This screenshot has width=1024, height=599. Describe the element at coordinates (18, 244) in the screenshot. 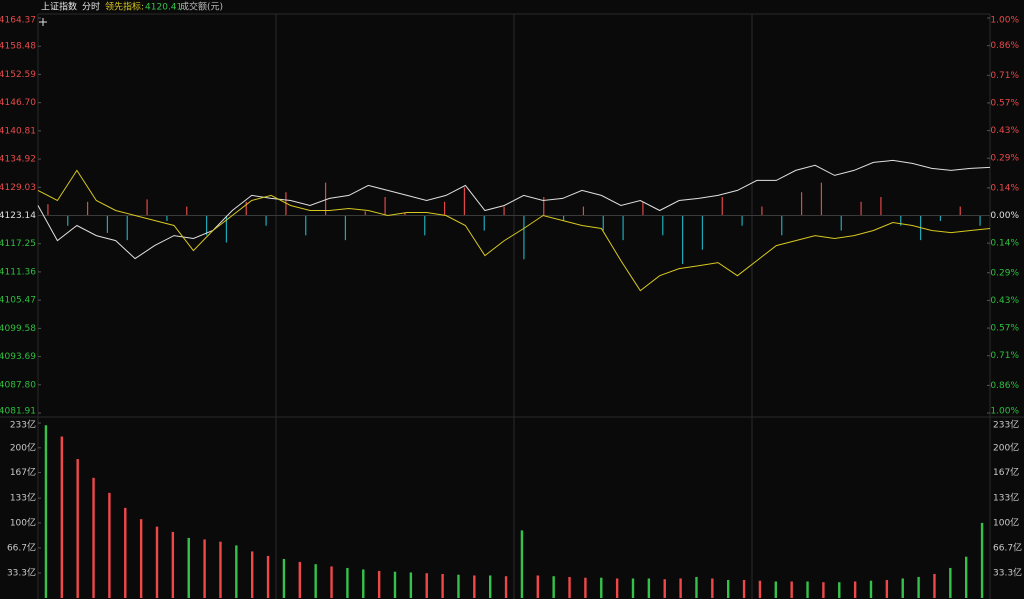

I see `y-tick-label: 4117.25` at that location.